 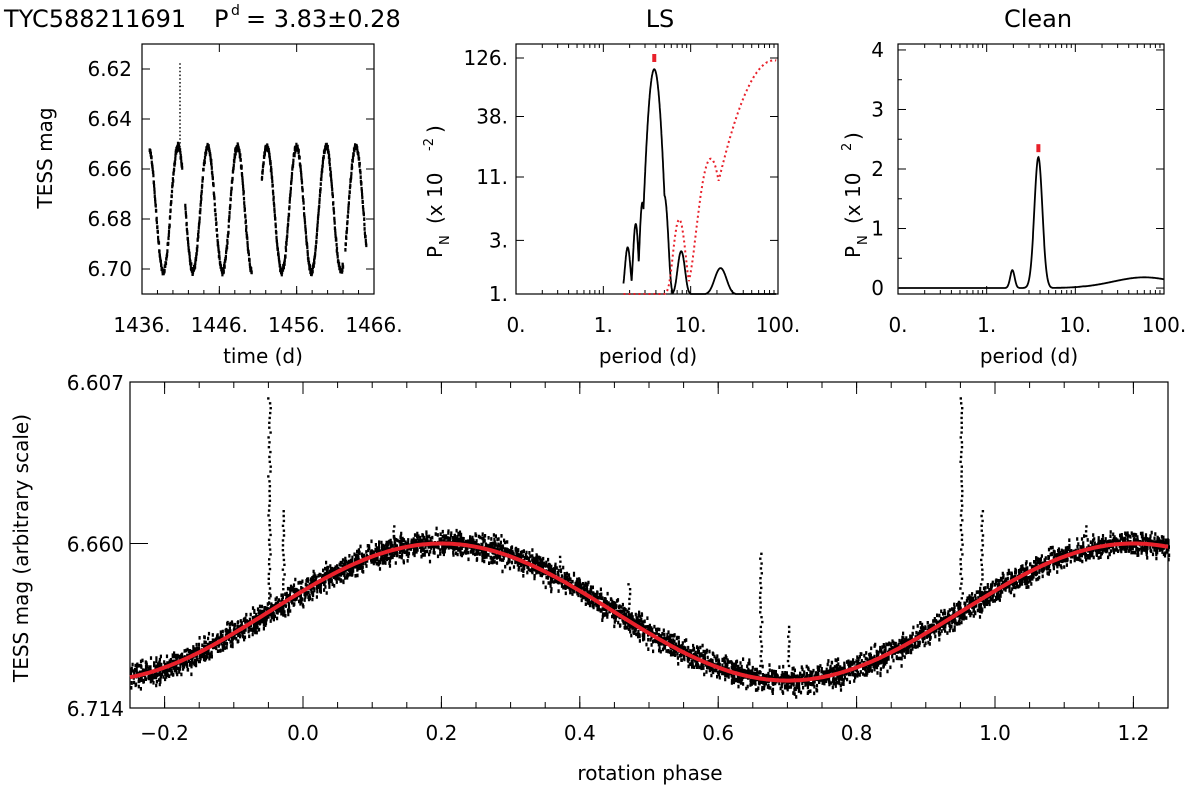 I want to click on clean-y-tick-label: 1, so click(x=877, y=229).